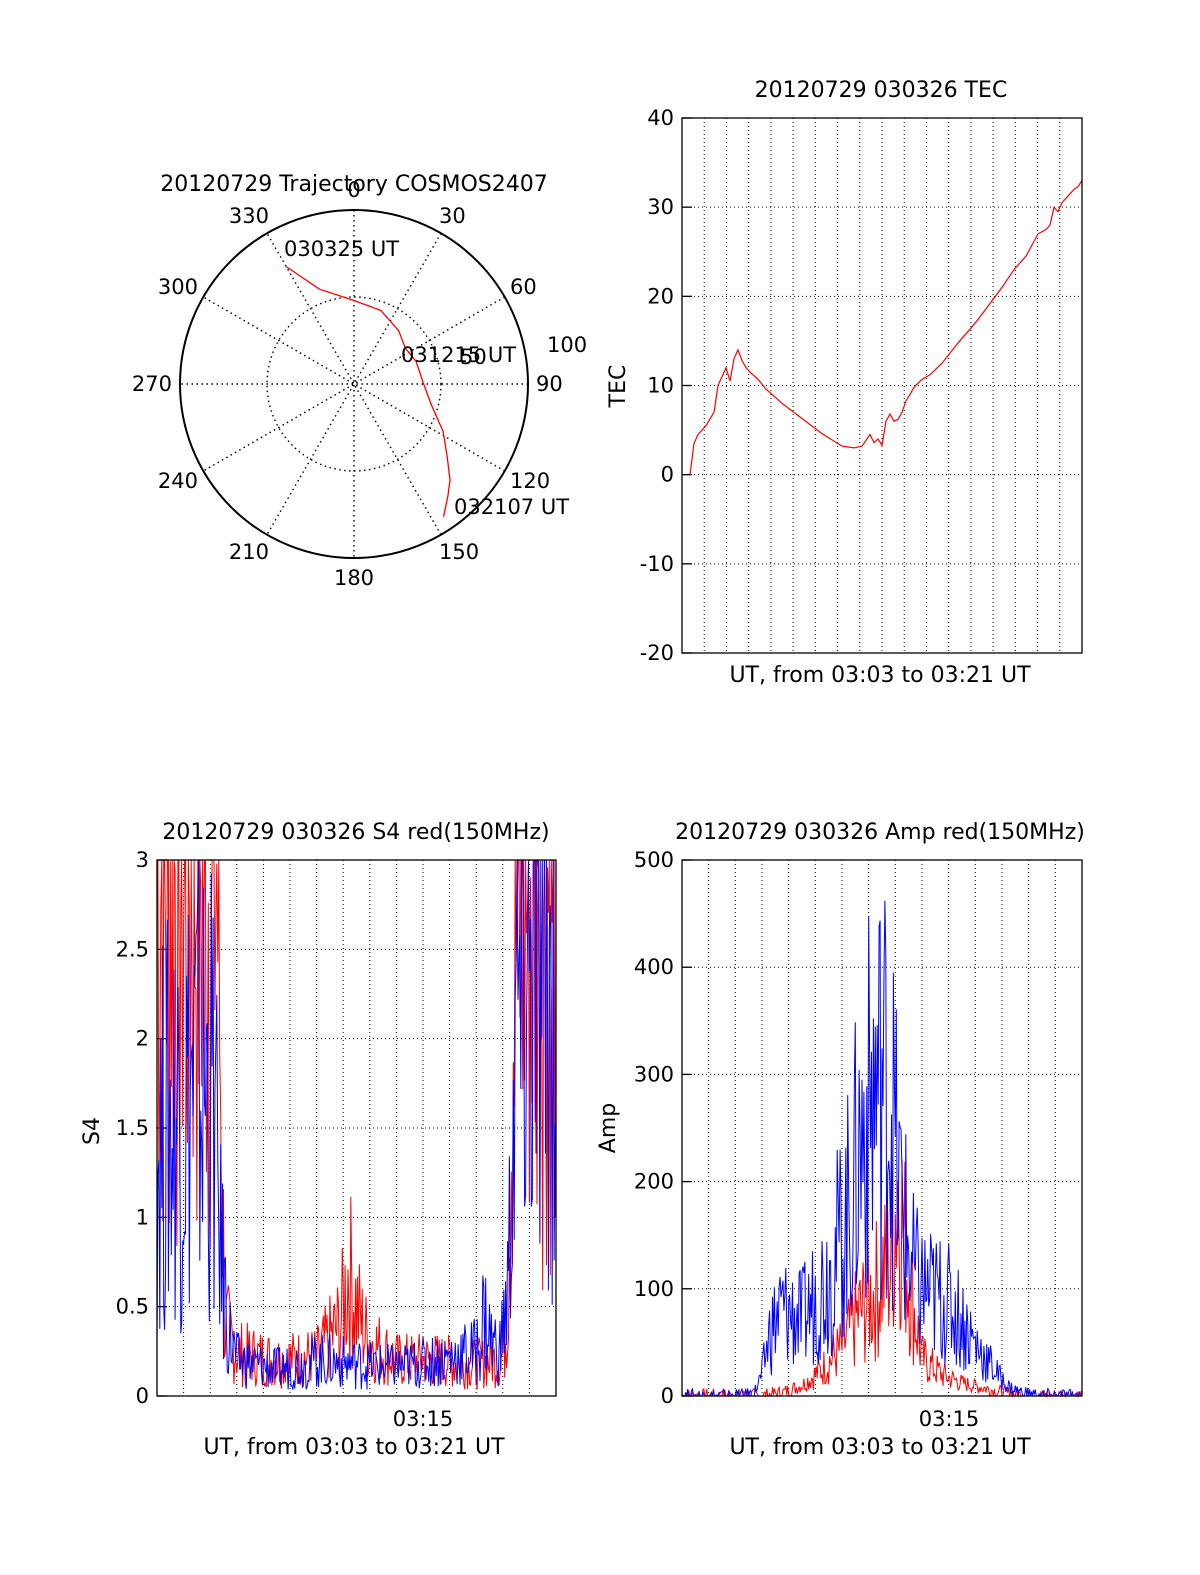  I want to click on polar-angle-label-180: 180, so click(354, 578).